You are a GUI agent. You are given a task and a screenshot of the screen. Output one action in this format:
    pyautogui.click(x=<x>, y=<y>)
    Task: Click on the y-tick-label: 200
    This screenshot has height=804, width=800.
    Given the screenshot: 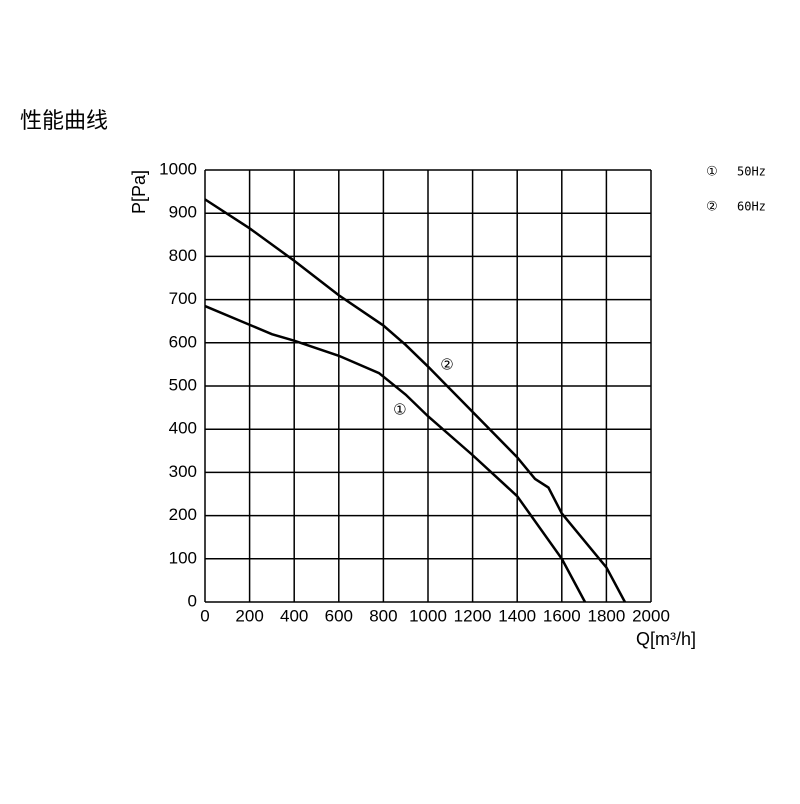 What is the action you would take?
    pyautogui.click(x=183, y=514)
    